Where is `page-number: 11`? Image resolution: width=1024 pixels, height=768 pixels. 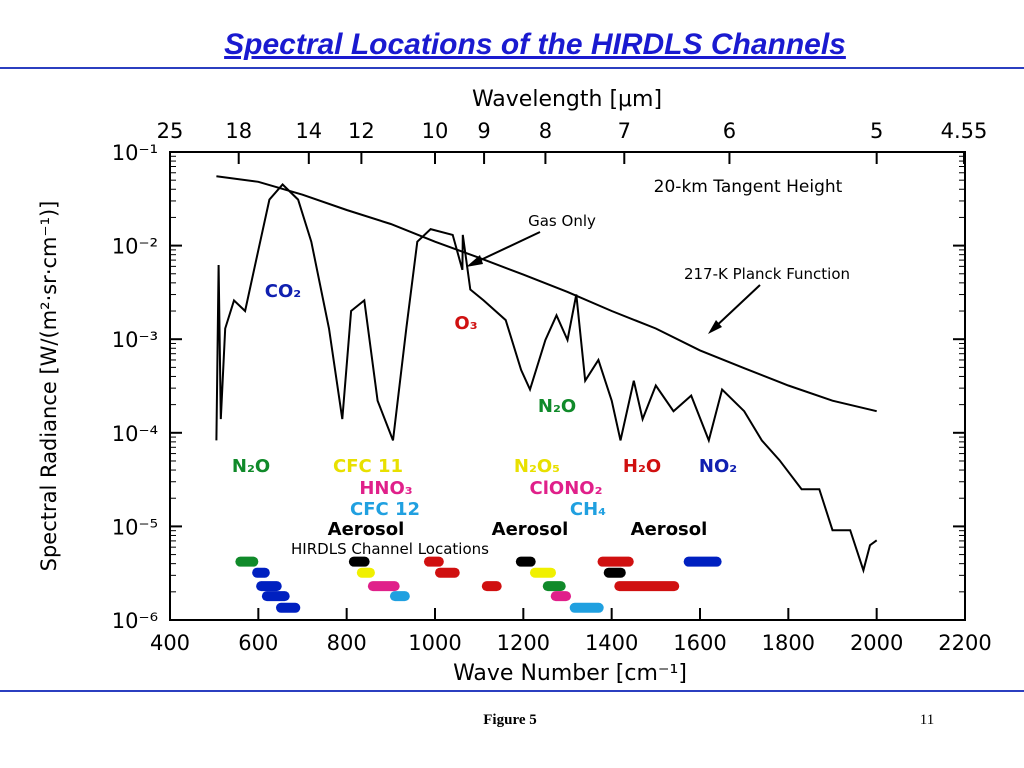 page-number: 11 is located at coordinates (927, 720).